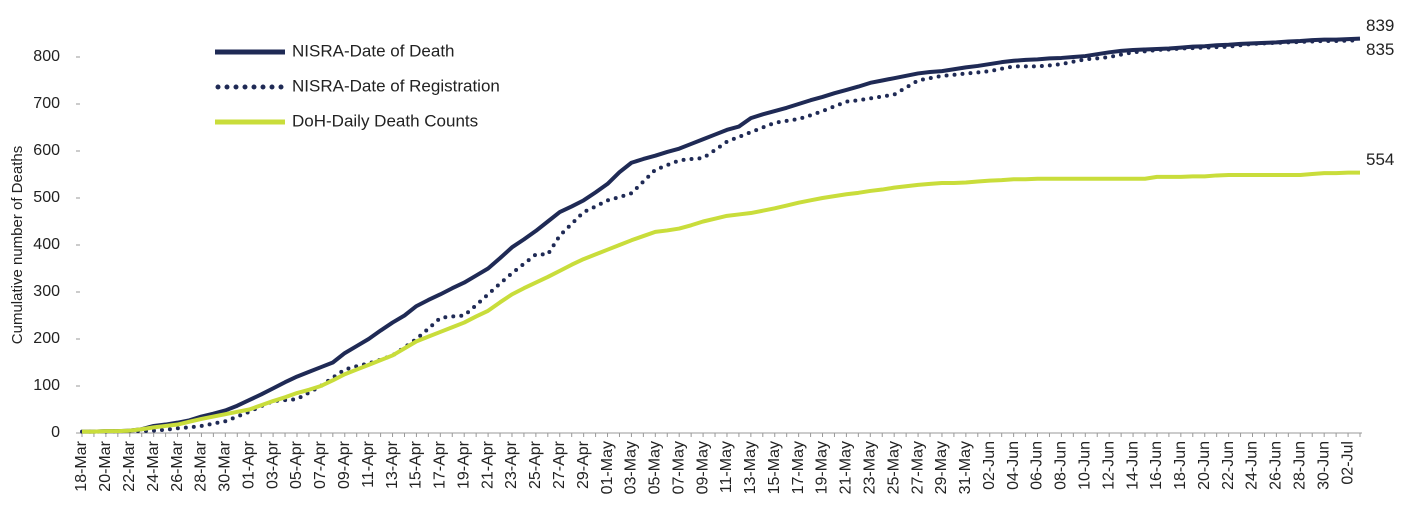 This screenshot has width=1407, height=510. What do you see at coordinates (1132, 465) in the screenshot?
I see `x-tick-label: 14-Jun` at bounding box center [1132, 465].